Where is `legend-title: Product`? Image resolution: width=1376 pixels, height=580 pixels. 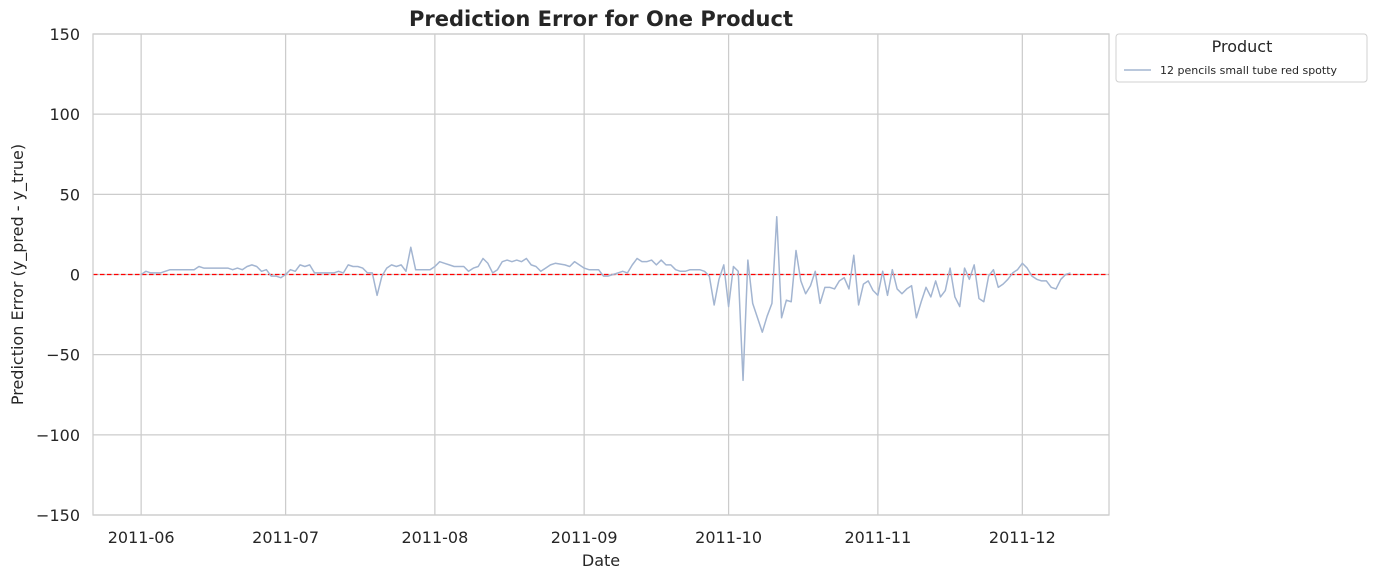 legend-title: Product is located at coordinates (1242, 46).